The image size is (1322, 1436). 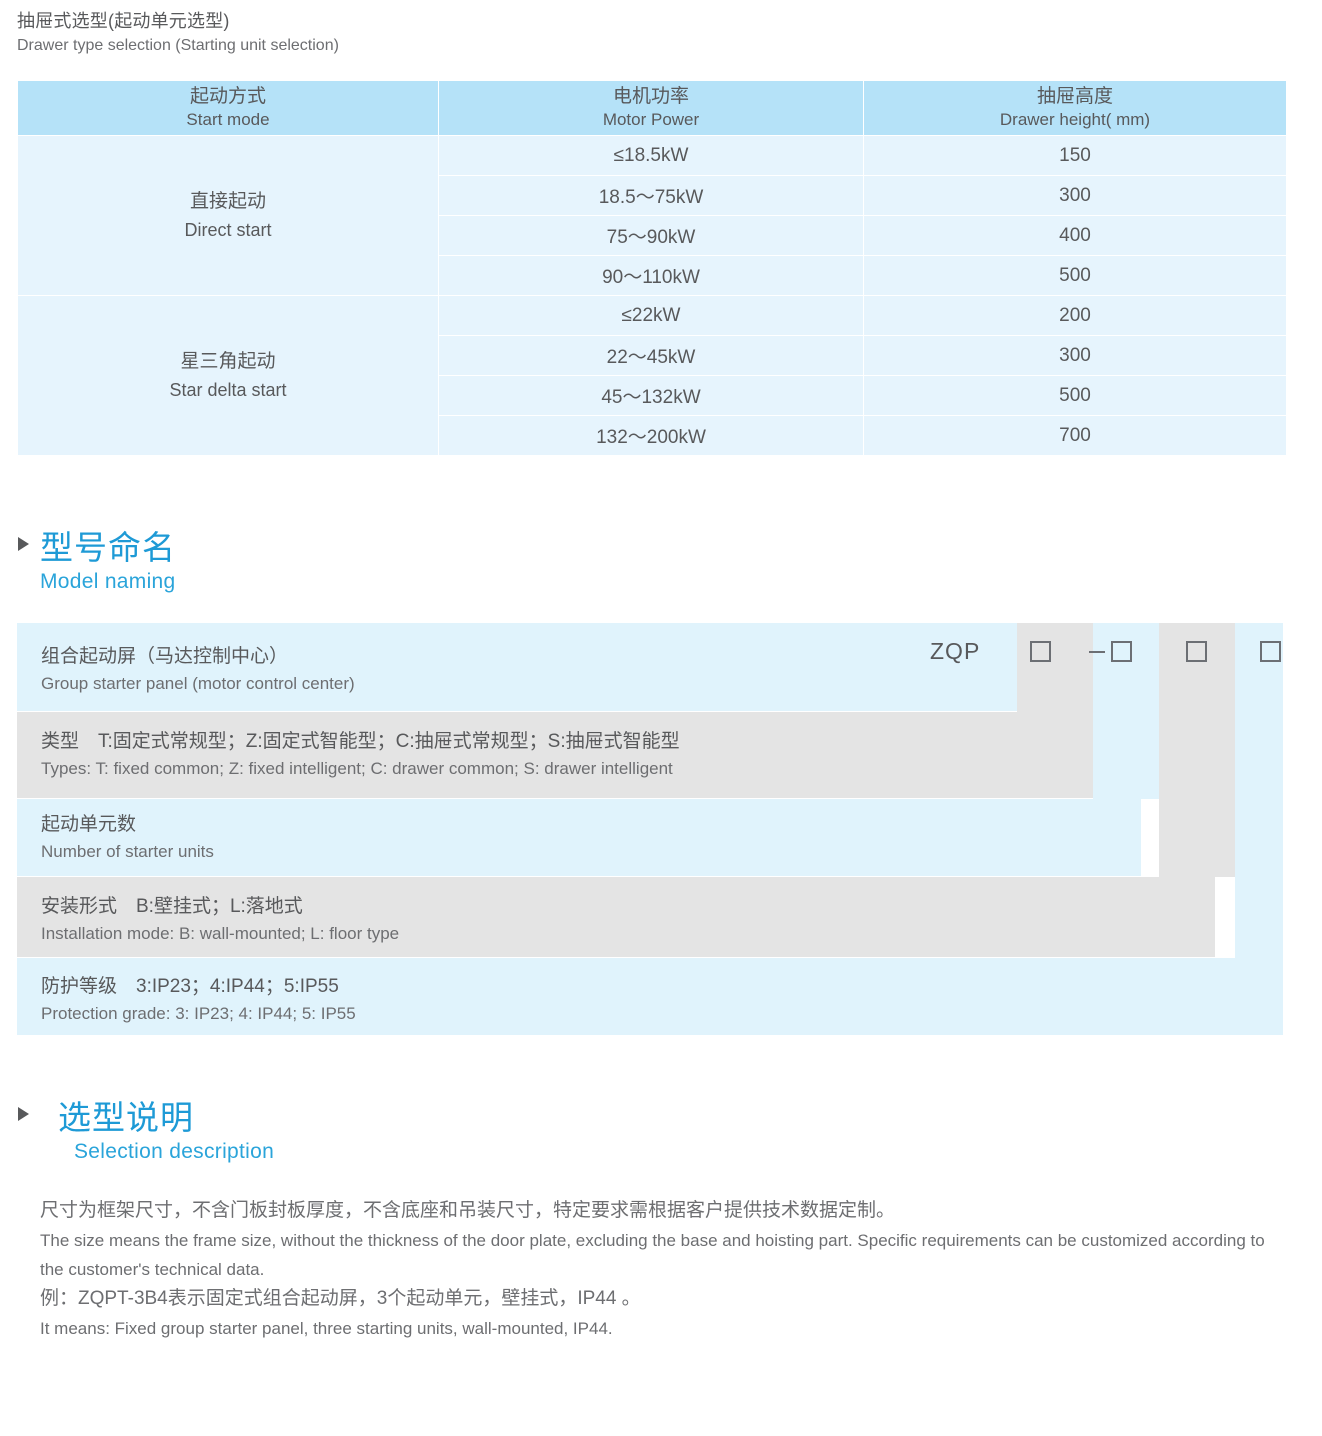 What do you see at coordinates (1075, 315) in the screenshot?
I see `cell-drawer-height: 200` at bounding box center [1075, 315].